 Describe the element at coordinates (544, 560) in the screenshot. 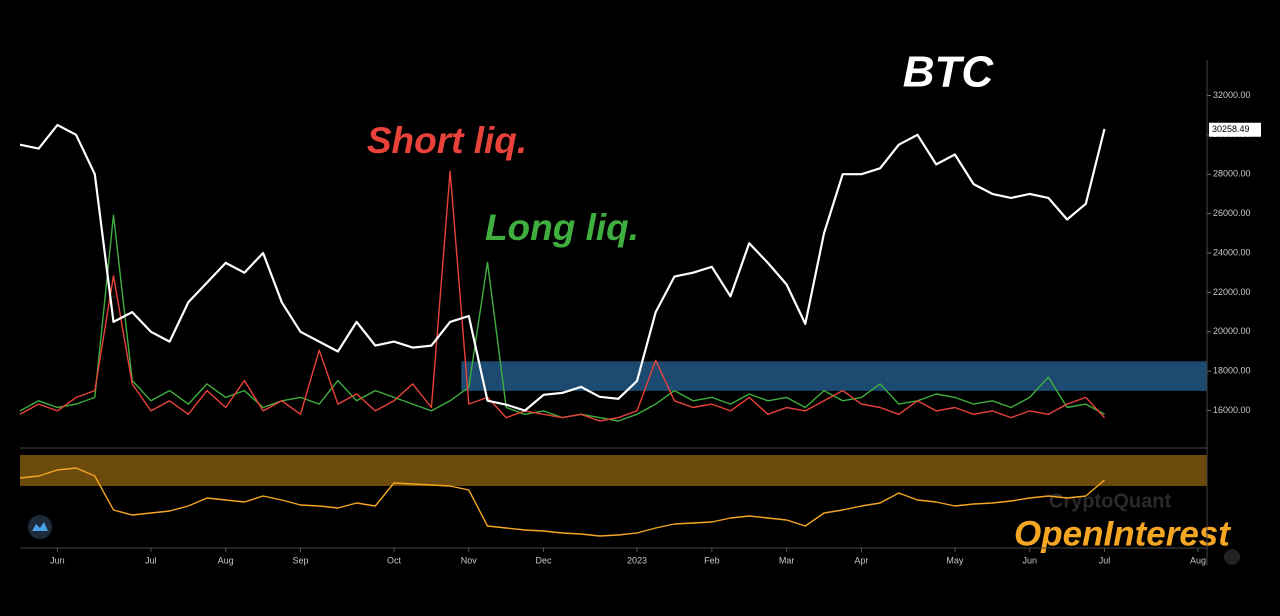

I see `x-tick-label: Dec` at that location.